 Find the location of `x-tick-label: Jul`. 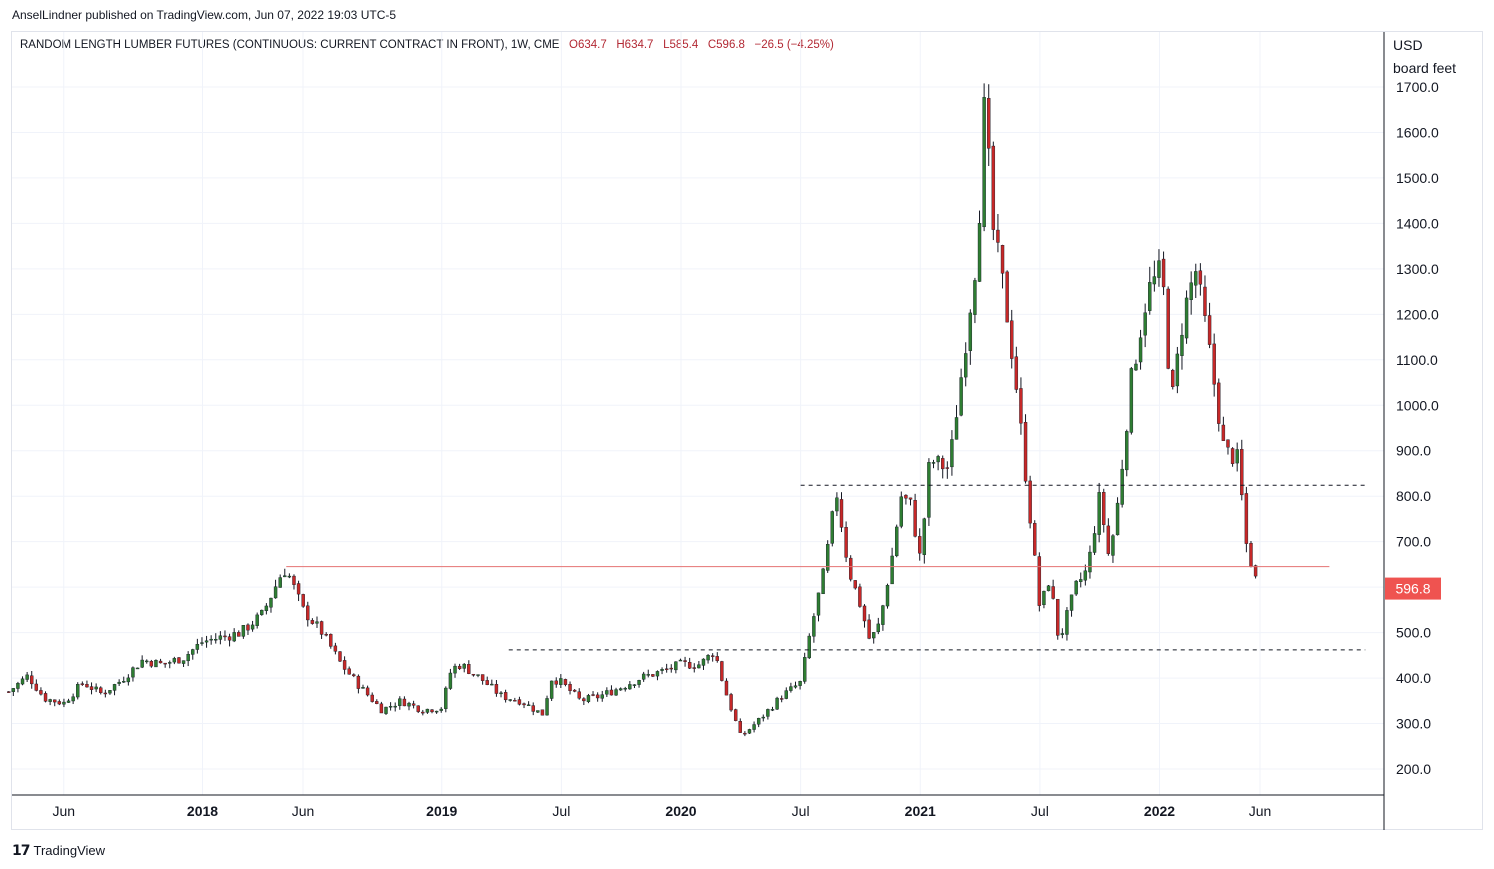

x-tick-label: Jul is located at coordinates (1040, 811).